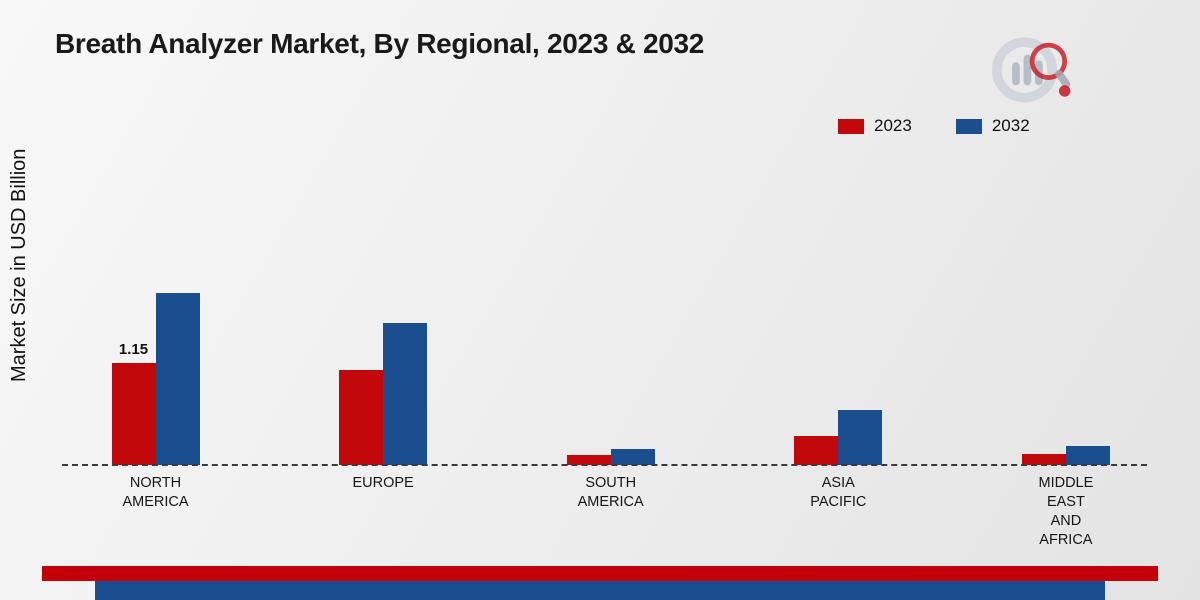 Image resolution: width=1200 pixels, height=600 pixels. Describe the element at coordinates (632, 457) in the screenshot. I see `bar-2032-south-america` at that location.